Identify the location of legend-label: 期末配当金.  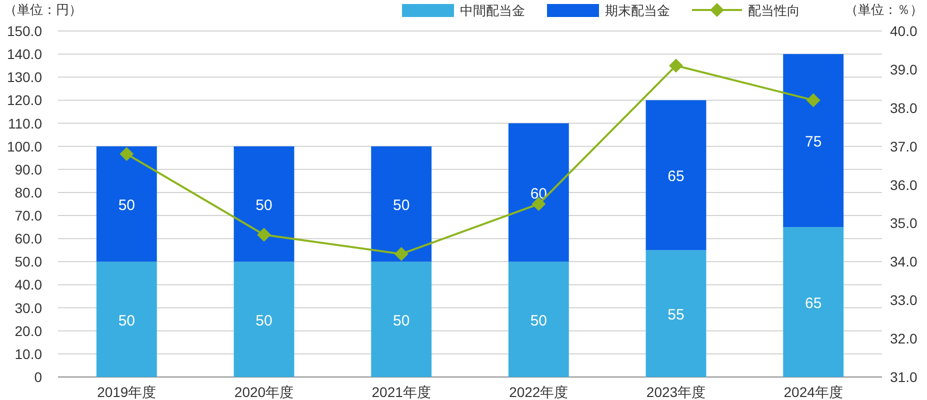
(637, 10).